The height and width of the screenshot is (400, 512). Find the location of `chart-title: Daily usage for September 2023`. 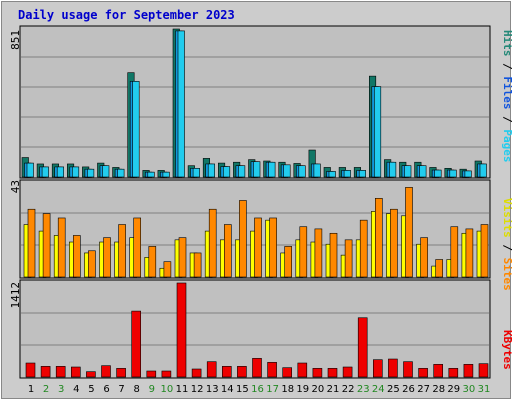

chart-title: Daily usage for September 2023 is located at coordinates (126, 15).